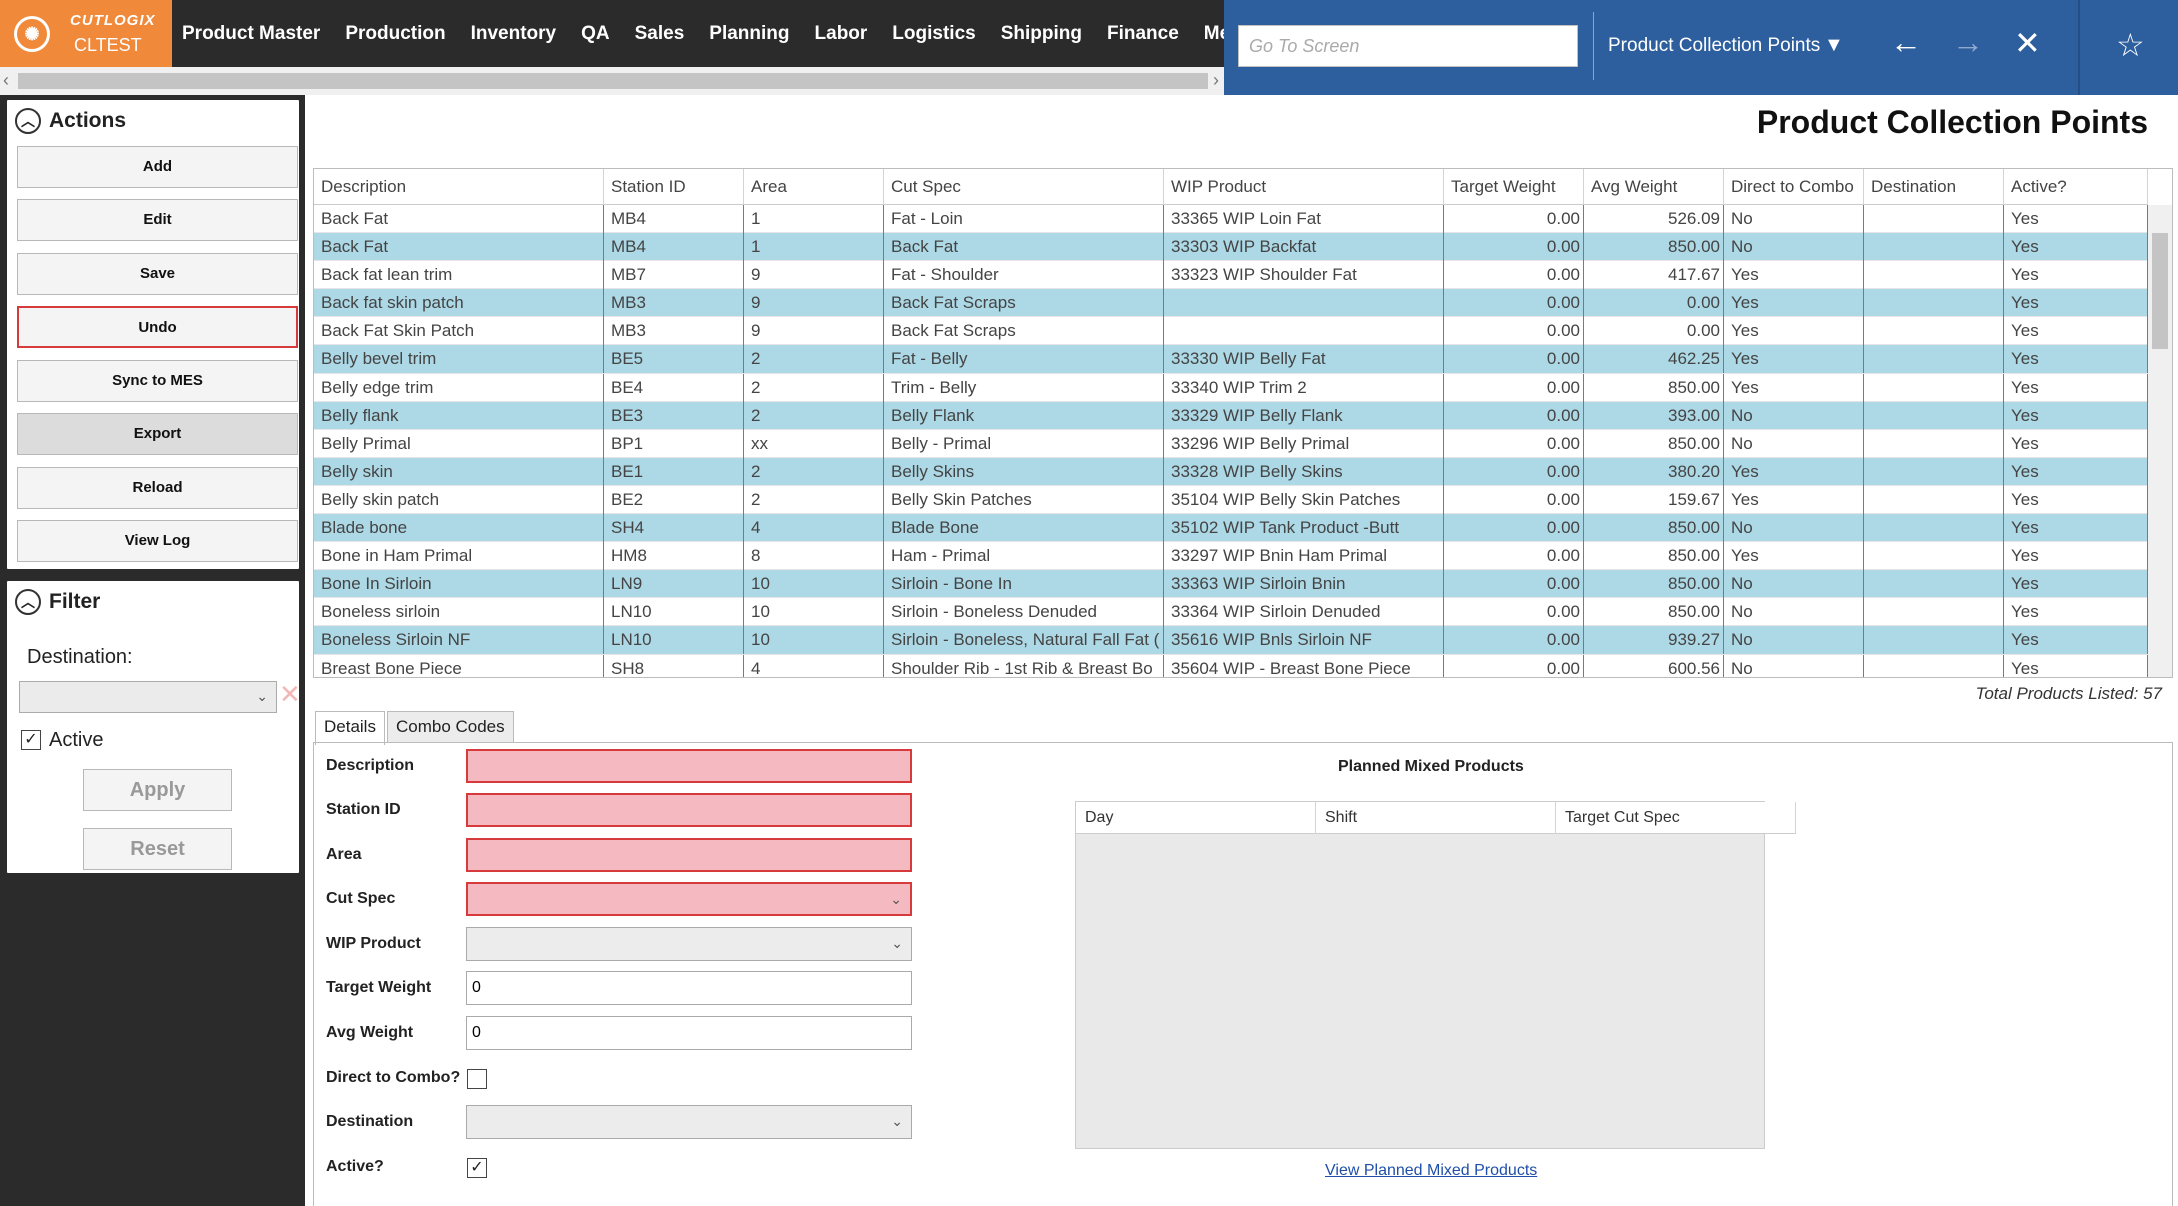 The image size is (2178, 1206). Describe the element at coordinates (1934, 471) in the screenshot. I see `table-cell` at that location.